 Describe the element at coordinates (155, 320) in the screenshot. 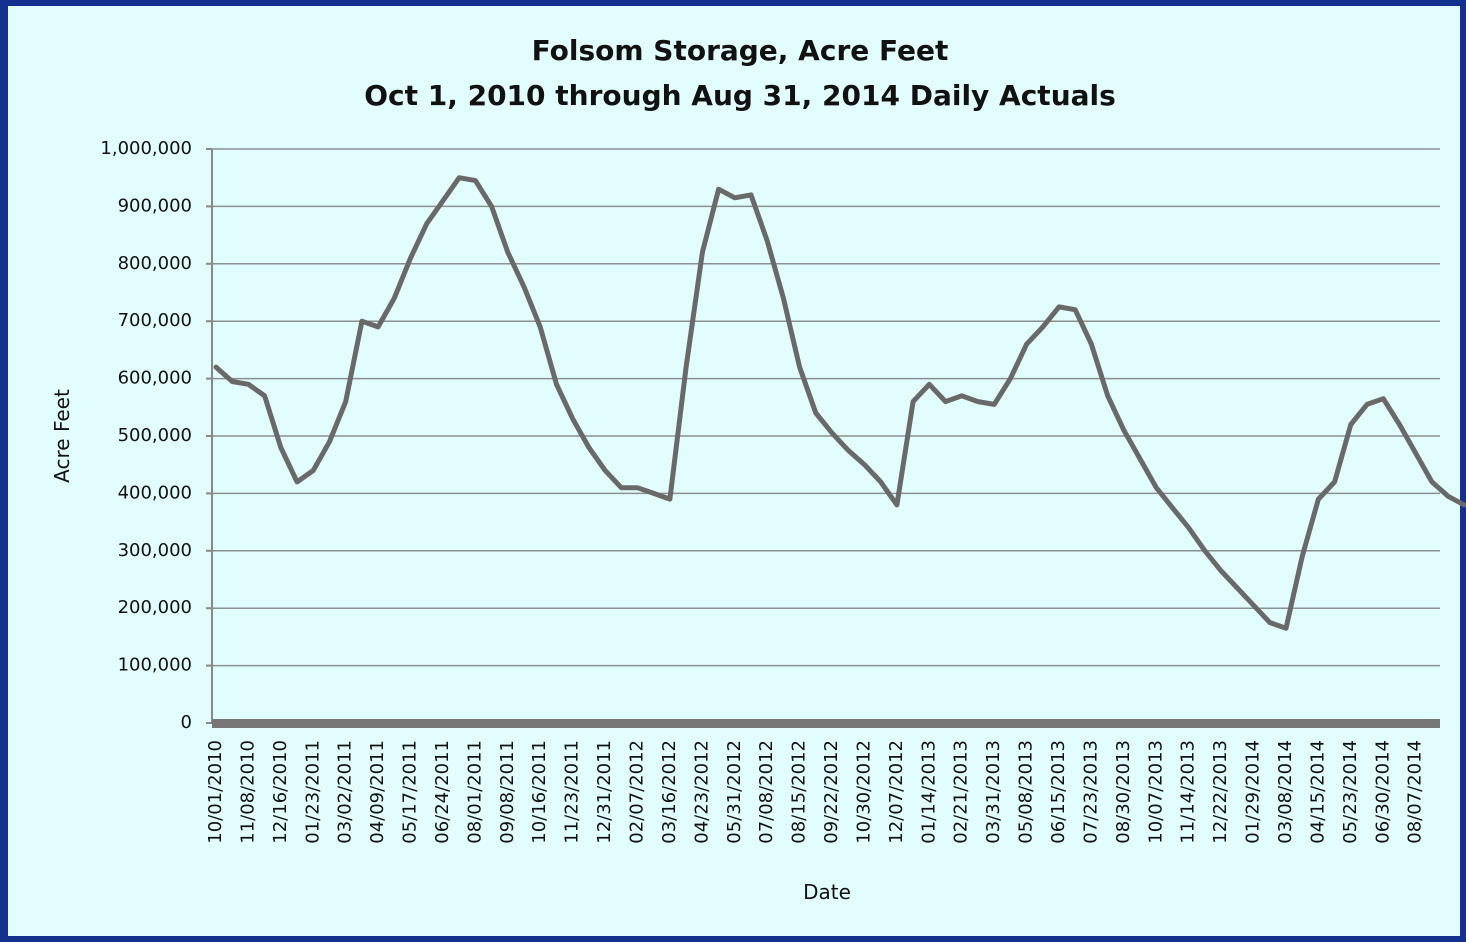

I see `y-tick-label: 700,000` at that location.